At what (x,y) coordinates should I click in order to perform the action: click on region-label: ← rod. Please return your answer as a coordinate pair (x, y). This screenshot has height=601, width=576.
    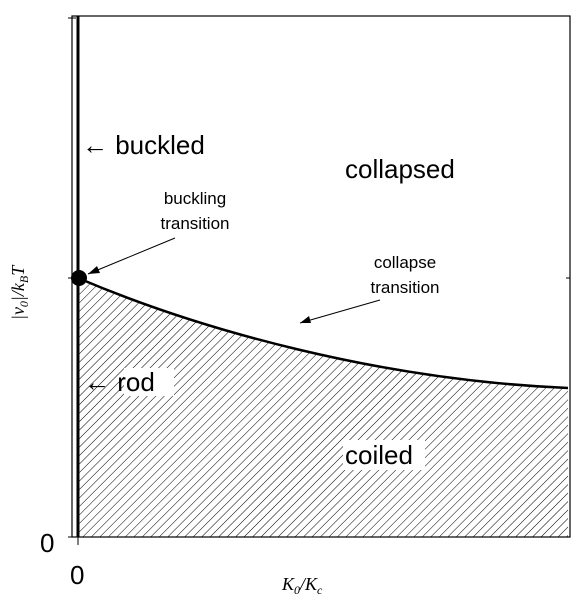
    Looking at the image, I should click on (119, 382).